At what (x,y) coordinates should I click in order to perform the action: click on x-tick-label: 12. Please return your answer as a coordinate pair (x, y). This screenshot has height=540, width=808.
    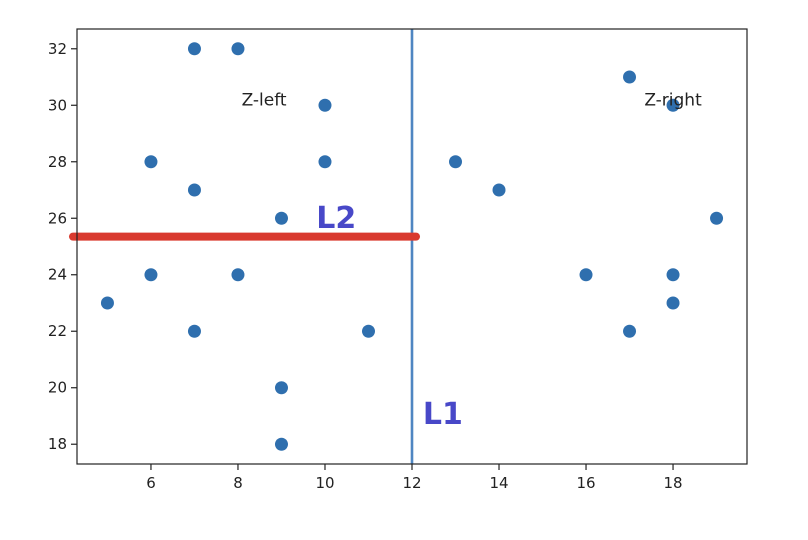
    Looking at the image, I should click on (411, 483).